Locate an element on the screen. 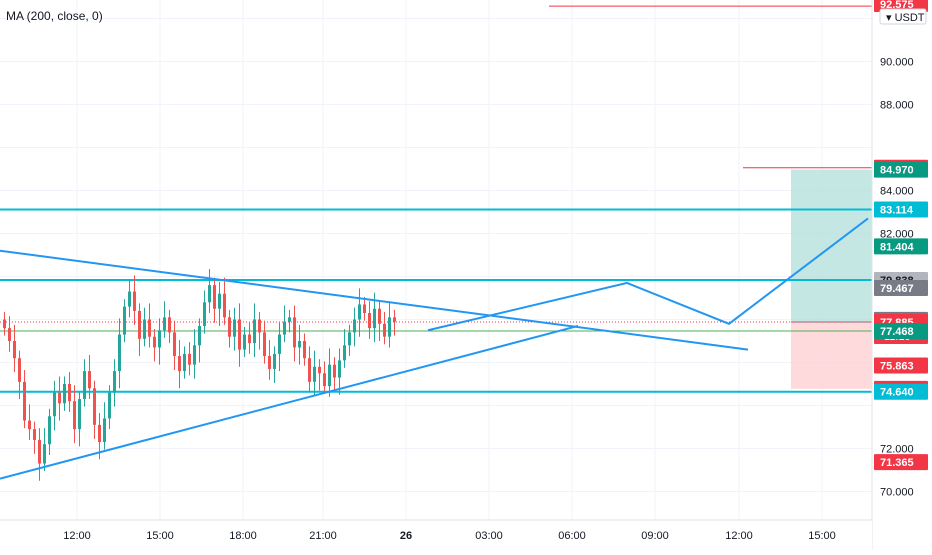  currency-label: ▾ USDT is located at coordinates (905, 18).